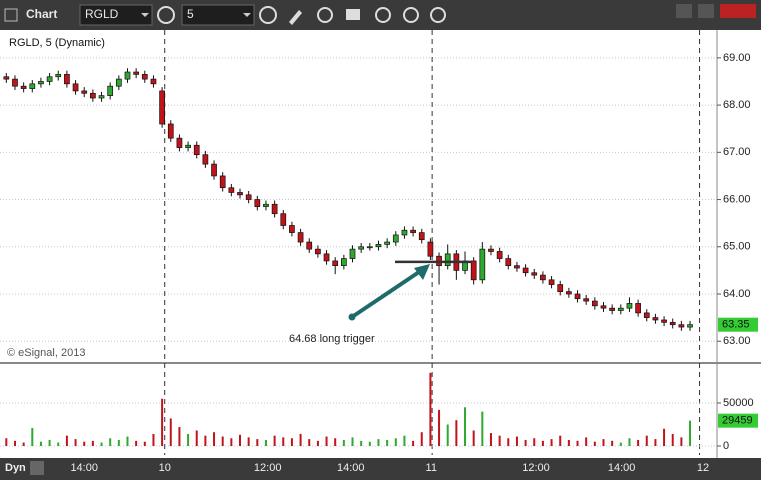  I want to click on last-volume-box, so click(738, 420).